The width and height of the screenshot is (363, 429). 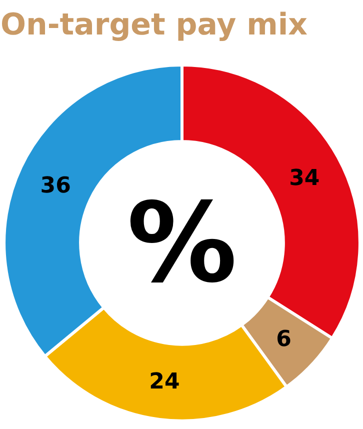 I want to click on chart-title: On-target pay mix, so click(x=154, y=25).